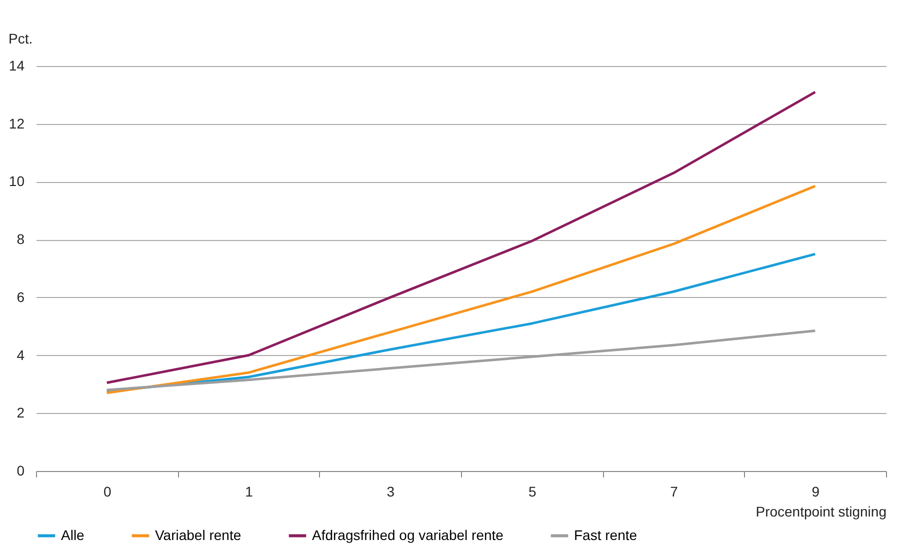 This screenshot has width=900, height=545. Describe the element at coordinates (20, 470) in the screenshot. I see `y-tick-label: 0` at that location.